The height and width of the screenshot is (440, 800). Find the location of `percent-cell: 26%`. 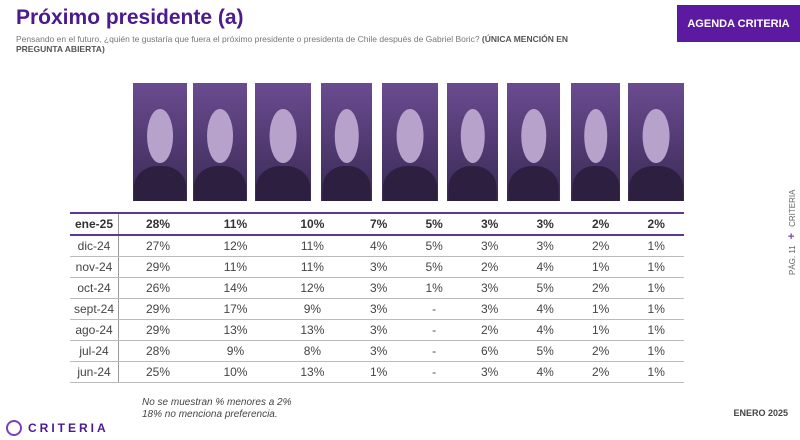

percent-cell: 26% is located at coordinates (158, 288).